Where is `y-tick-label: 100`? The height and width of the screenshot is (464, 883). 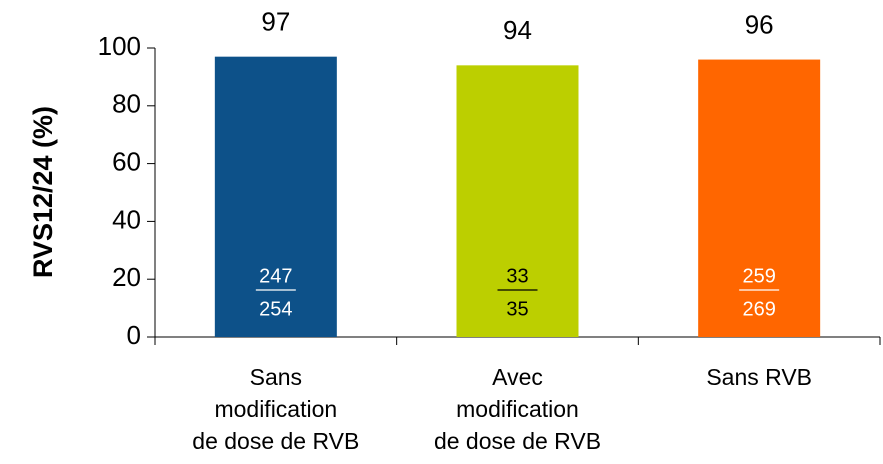 y-tick-label: 100 is located at coordinates (119, 46).